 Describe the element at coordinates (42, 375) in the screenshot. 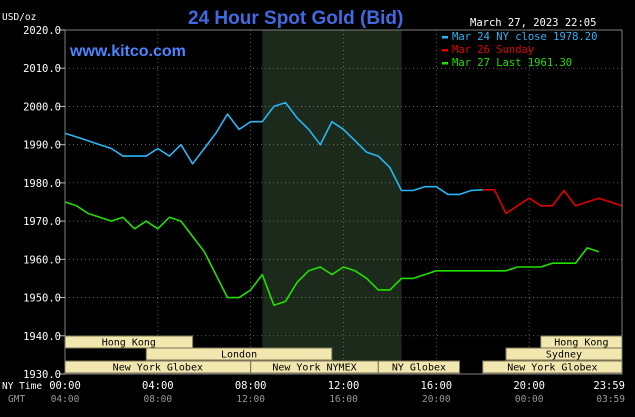

I see `y-tick-label: 1930.0` at that location.